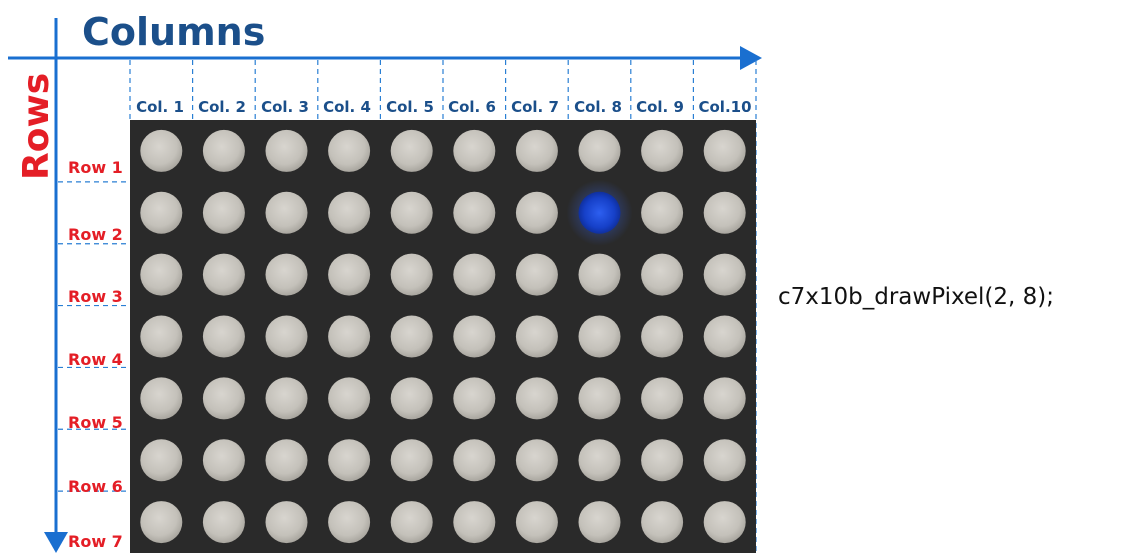  I want to click on col-label-5: Col. 5, so click(410, 107).